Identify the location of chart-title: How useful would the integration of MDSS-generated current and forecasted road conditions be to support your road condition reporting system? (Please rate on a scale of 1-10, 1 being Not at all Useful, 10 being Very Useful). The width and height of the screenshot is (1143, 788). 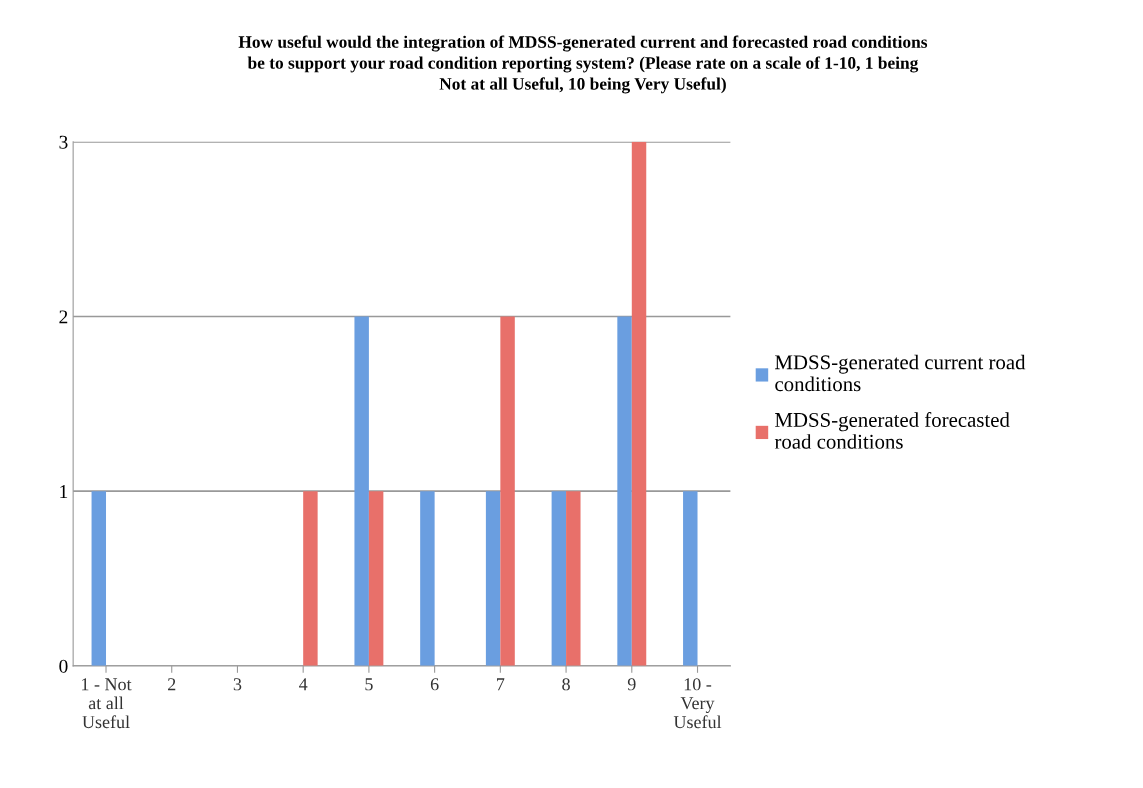
(583, 64).